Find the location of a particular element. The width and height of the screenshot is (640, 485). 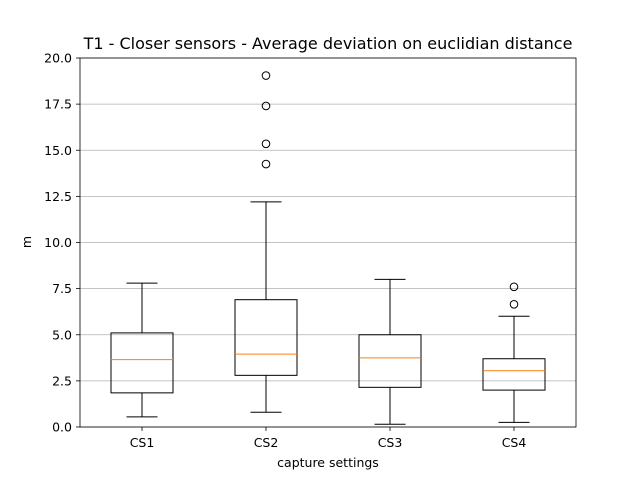

box-cs1 is located at coordinates (142, 363).